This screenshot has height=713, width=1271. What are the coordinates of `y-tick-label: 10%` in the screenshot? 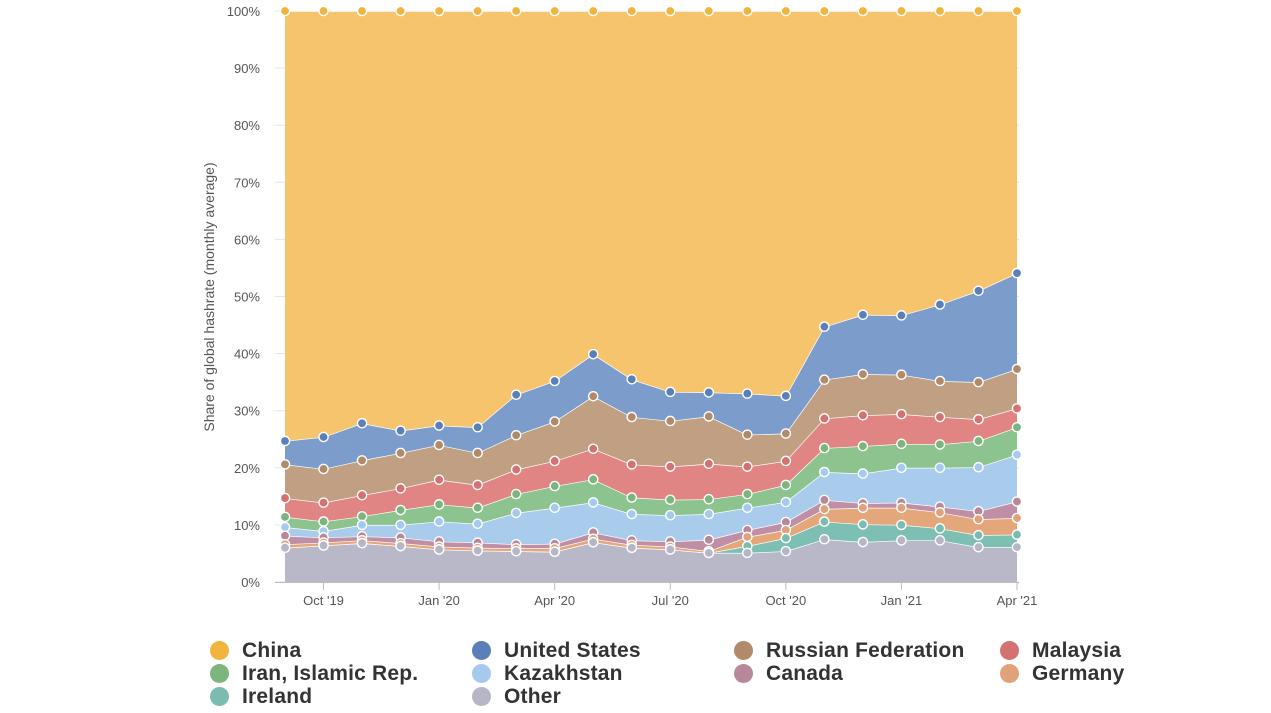 It's located at (247, 525).